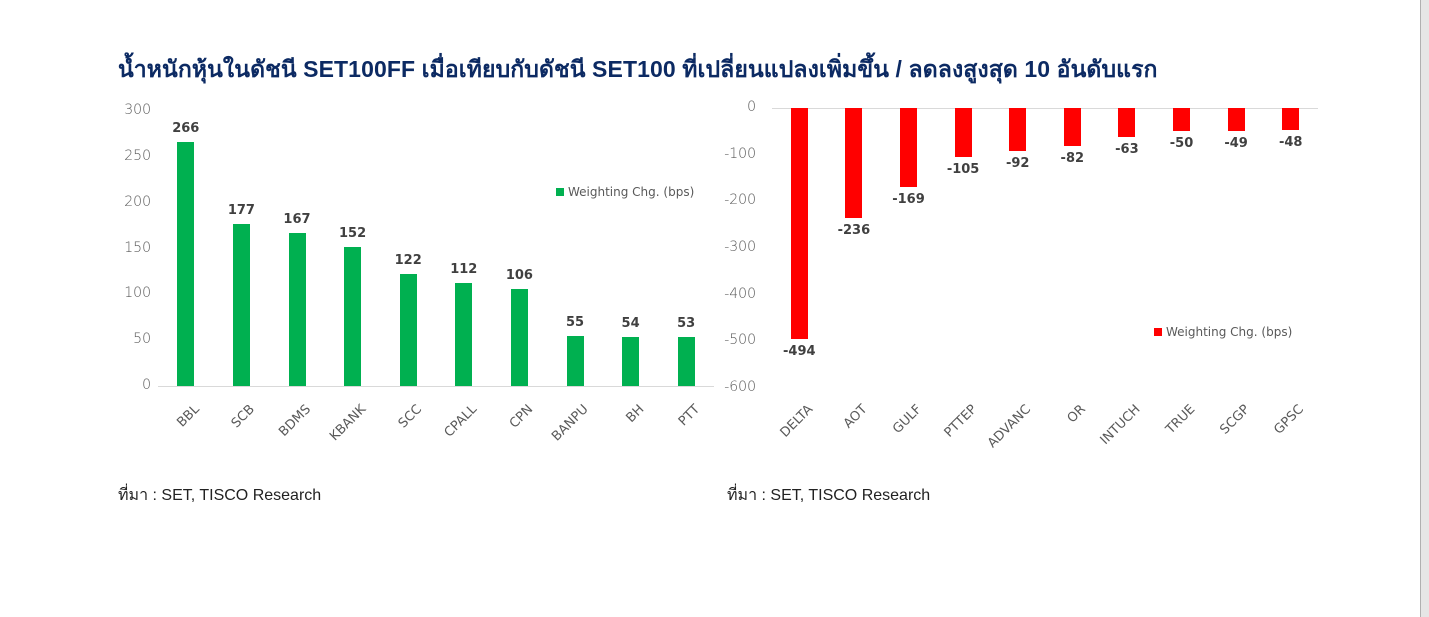  What do you see at coordinates (560, 192) in the screenshot?
I see `legend-swatch-green-icon` at bounding box center [560, 192].